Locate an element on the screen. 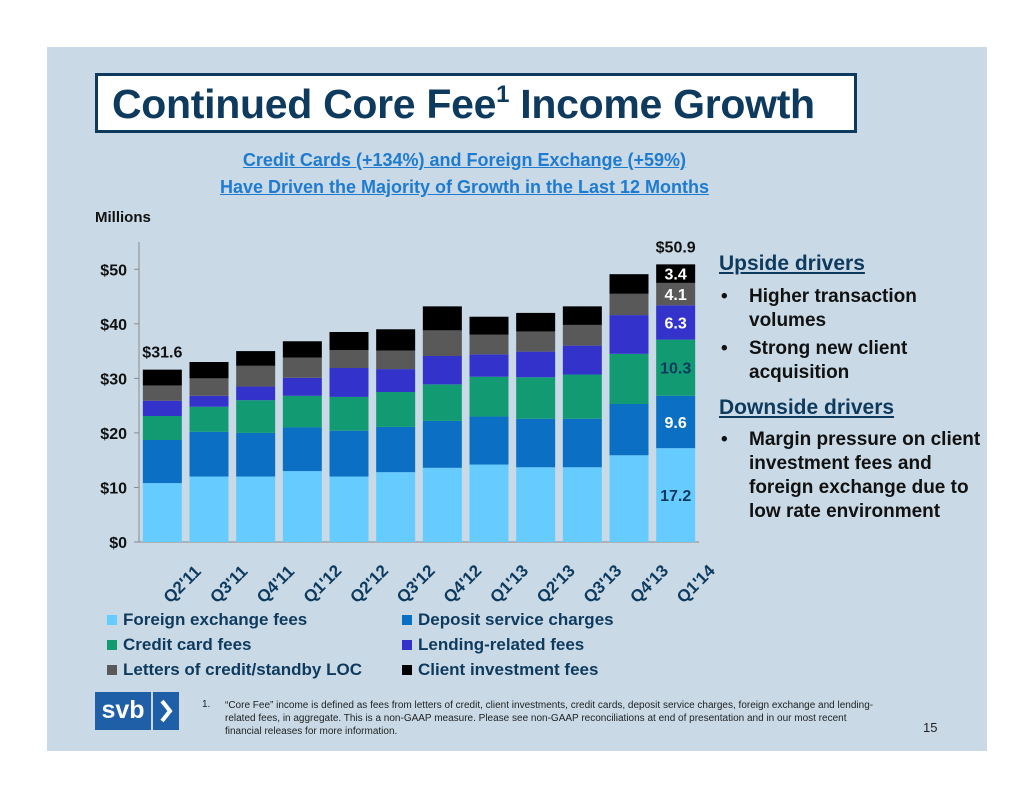 This screenshot has width=1034, height=799. legend-item-foreign-exchange: Foreign exchange fees is located at coordinates (254, 620).